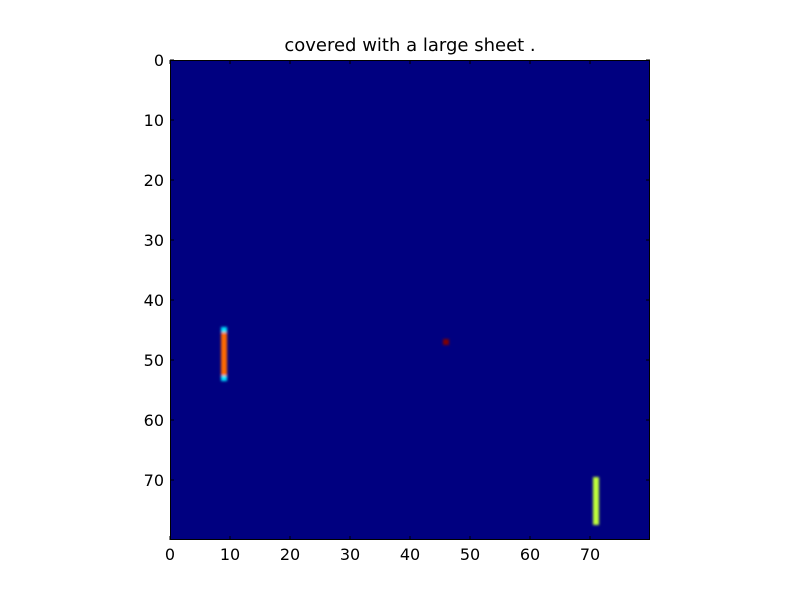 The height and width of the screenshot is (600, 800). Describe the element at coordinates (230, 554) in the screenshot. I see `x-tick-label: 10` at that location.